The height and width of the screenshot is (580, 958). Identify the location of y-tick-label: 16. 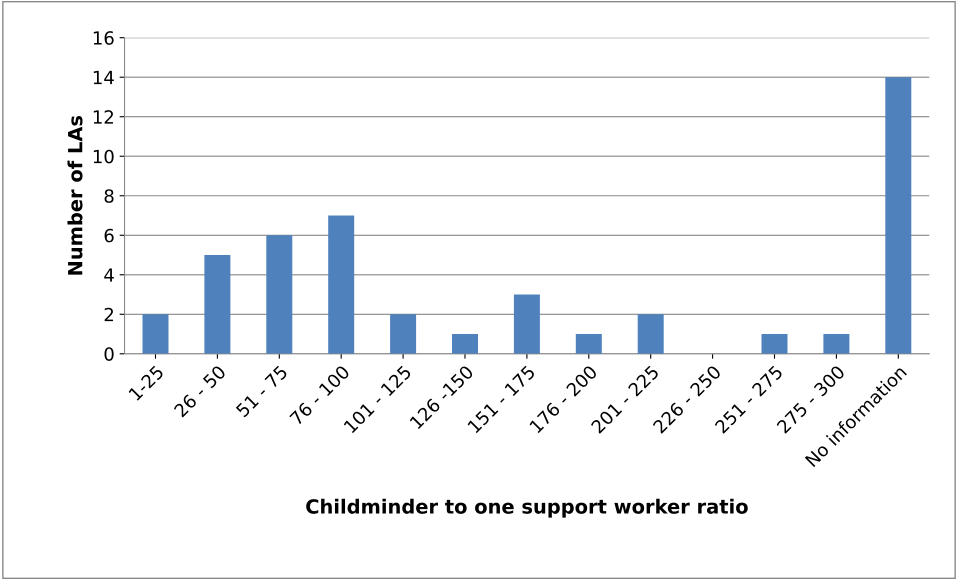
(104, 38).